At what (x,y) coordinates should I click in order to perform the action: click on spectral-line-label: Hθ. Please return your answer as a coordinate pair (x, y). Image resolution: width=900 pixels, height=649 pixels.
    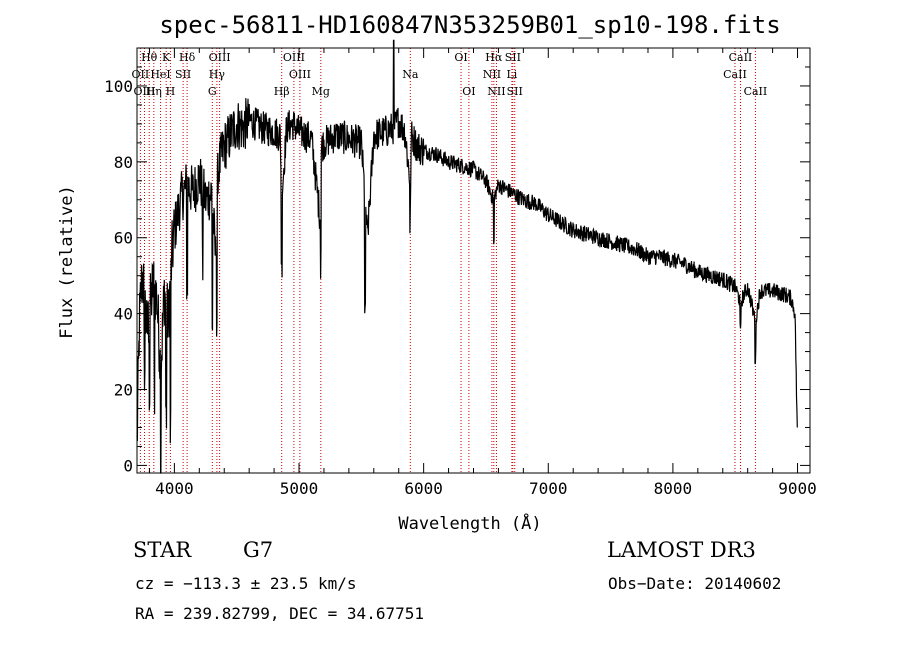
    Looking at the image, I should click on (149, 57).